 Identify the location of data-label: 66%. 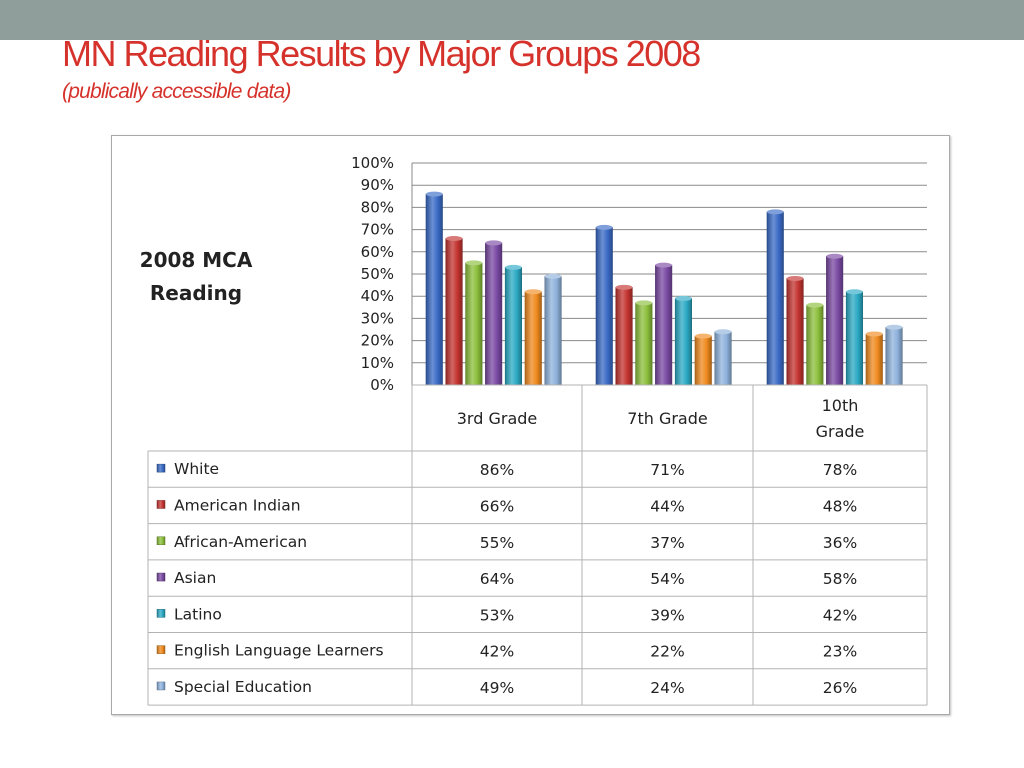
(497, 506).